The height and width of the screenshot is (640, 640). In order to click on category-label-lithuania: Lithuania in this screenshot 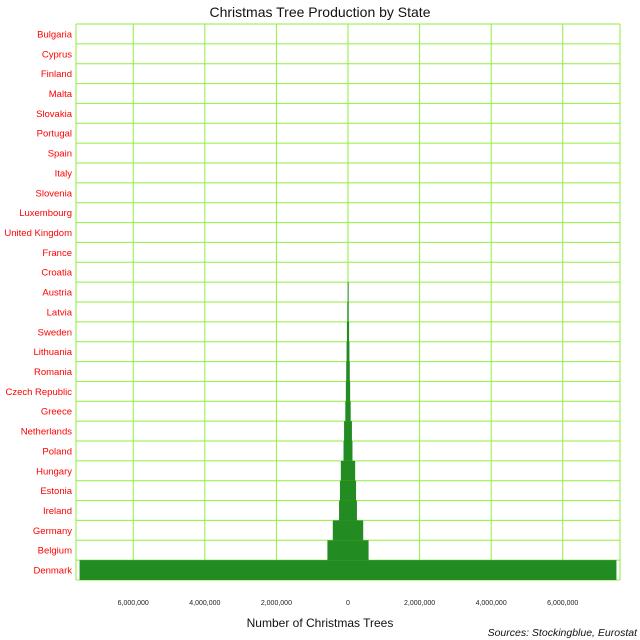, I will do `click(52, 352)`.